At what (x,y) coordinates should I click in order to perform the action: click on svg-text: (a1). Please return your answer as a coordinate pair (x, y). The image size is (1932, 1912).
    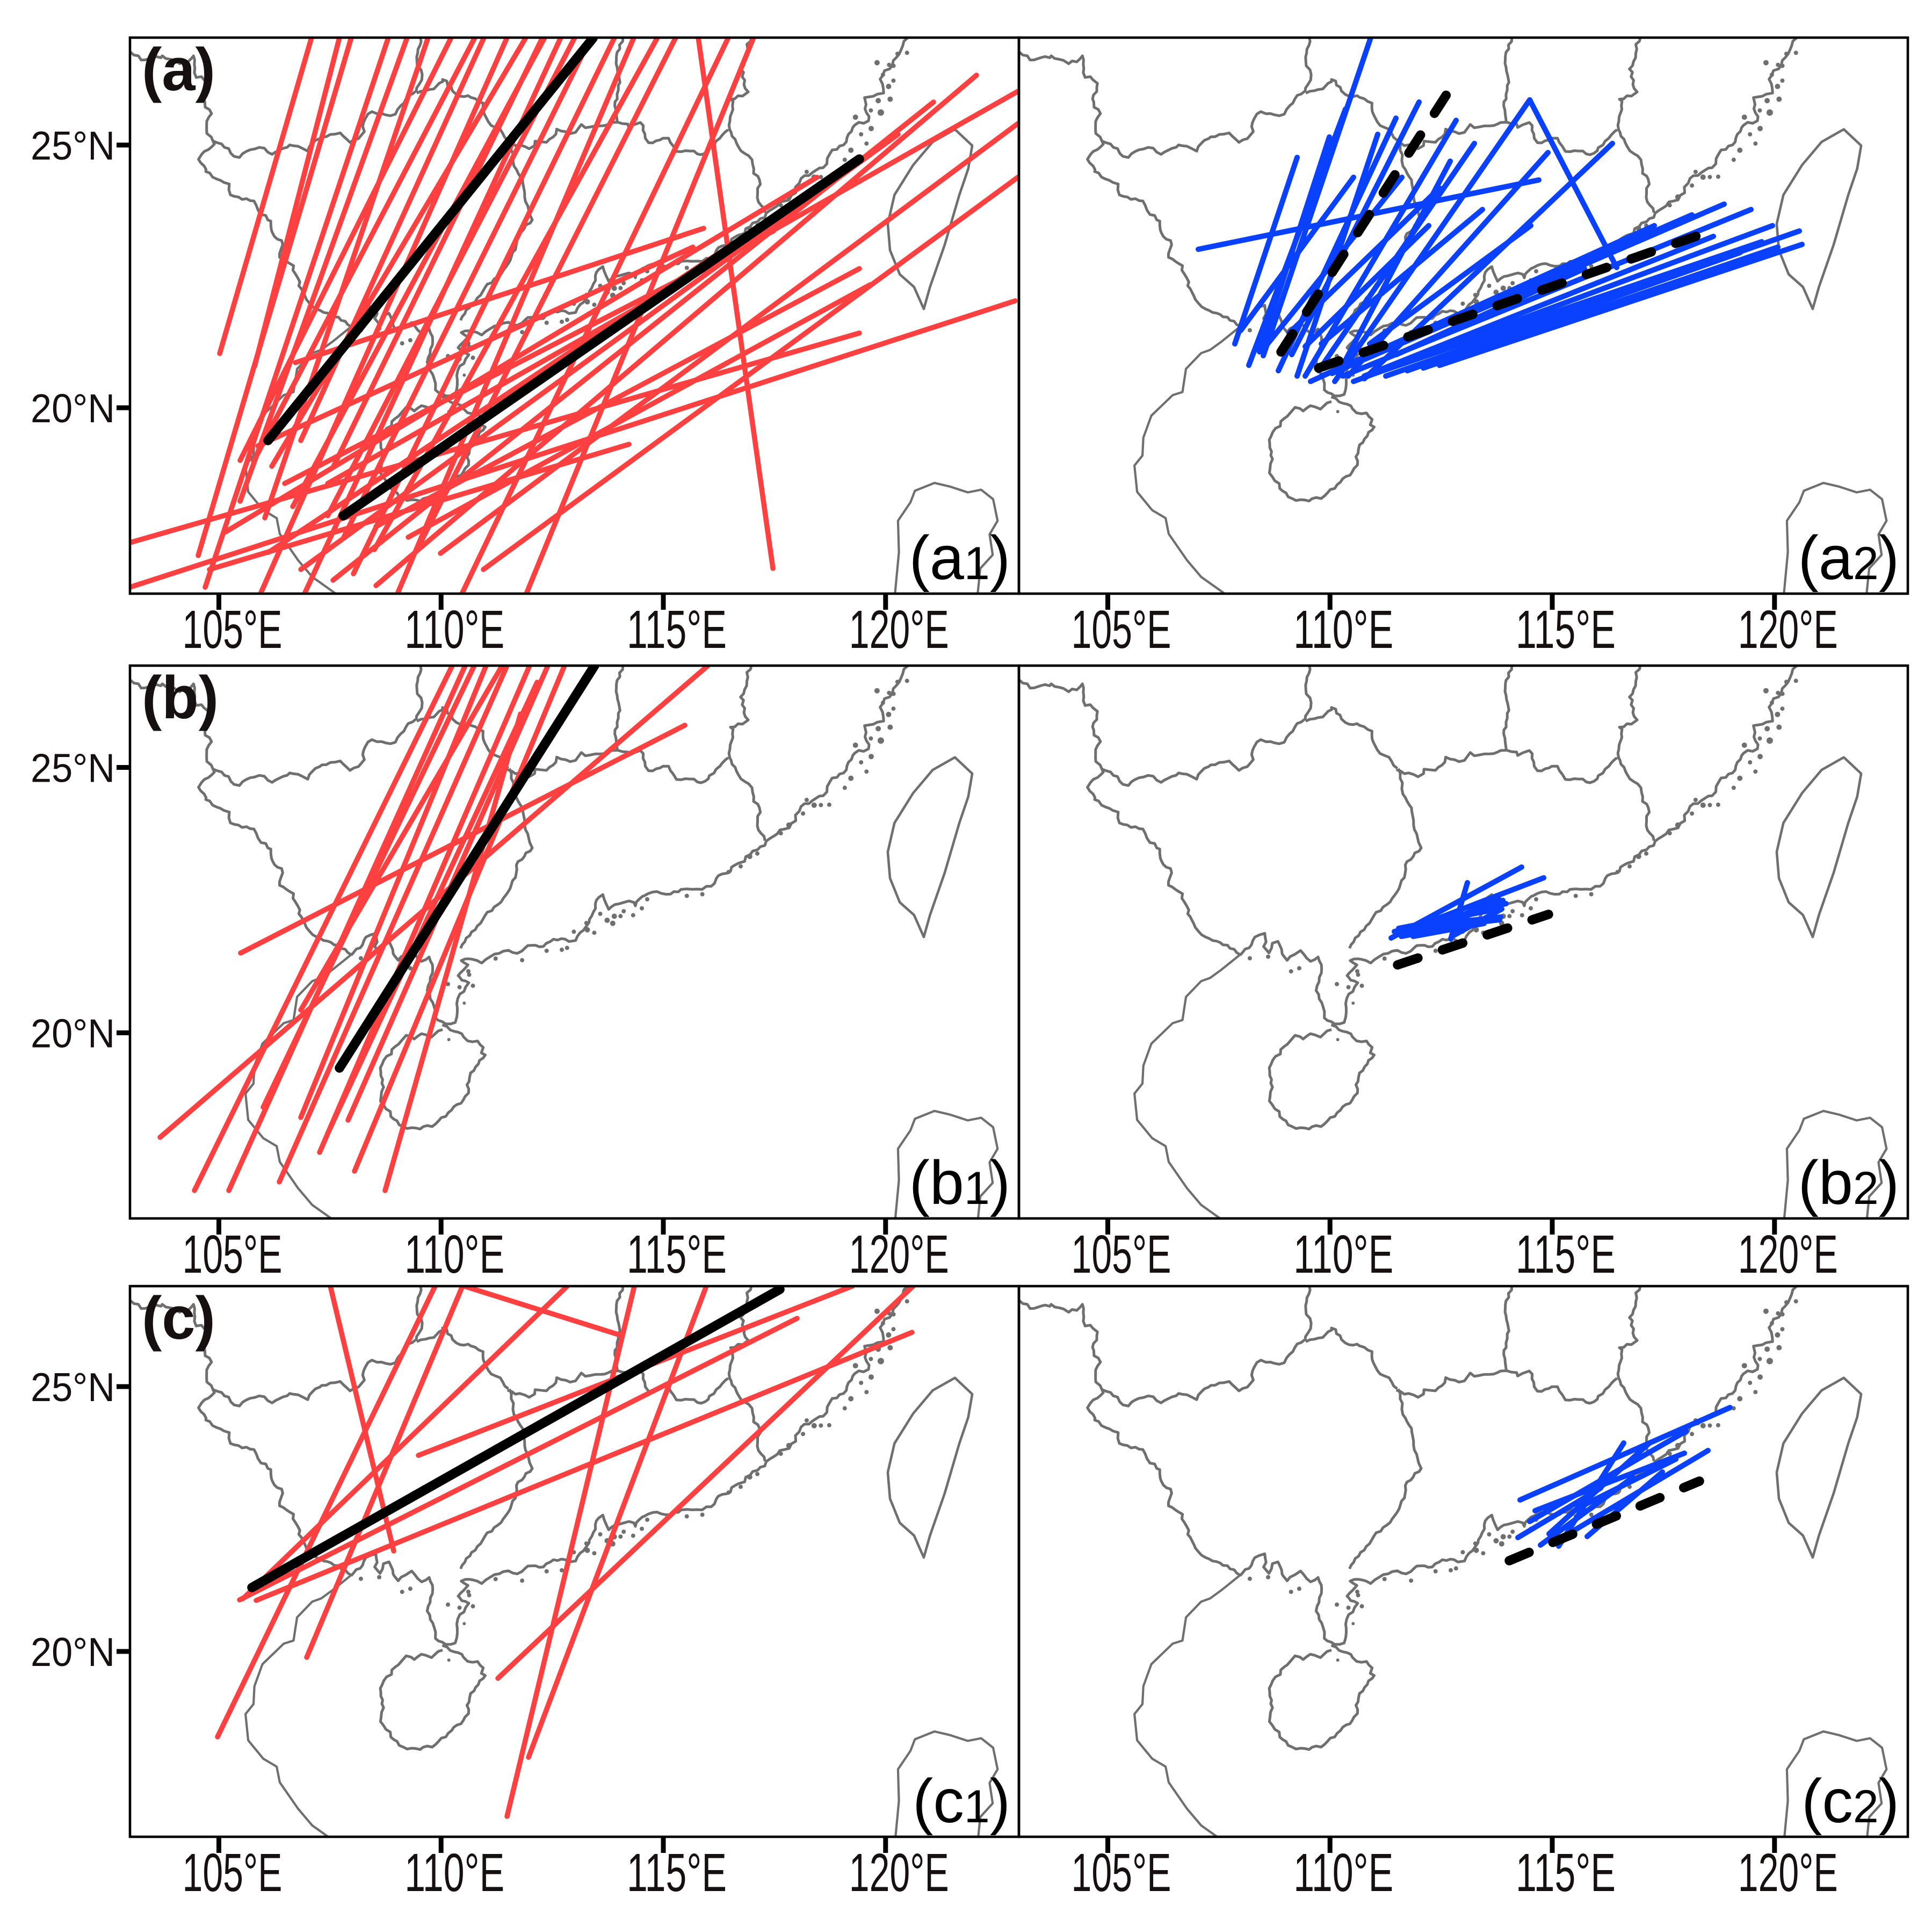
    Looking at the image, I should click on (959, 558).